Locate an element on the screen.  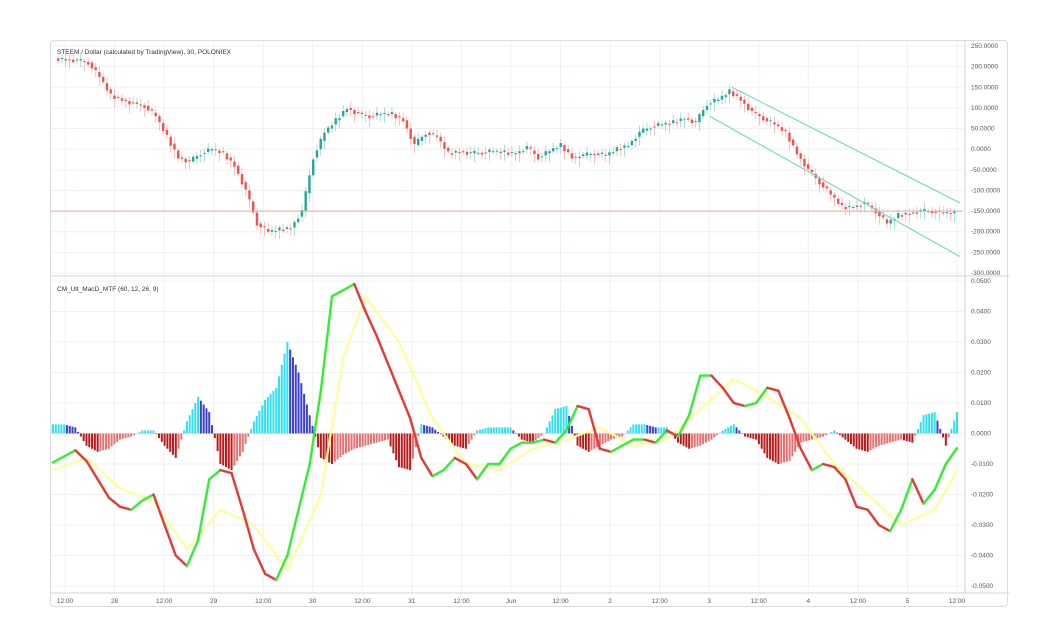
price-tick-label: 50.0000 is located at coordinates (983, 129).